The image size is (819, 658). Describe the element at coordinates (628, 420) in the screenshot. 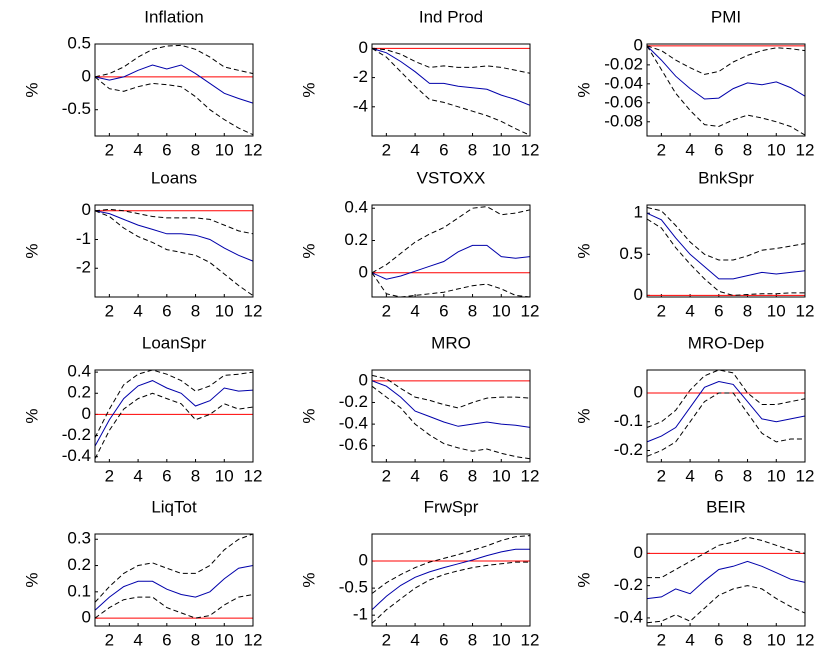

I see `y-tick-label: -0.1` at that location.